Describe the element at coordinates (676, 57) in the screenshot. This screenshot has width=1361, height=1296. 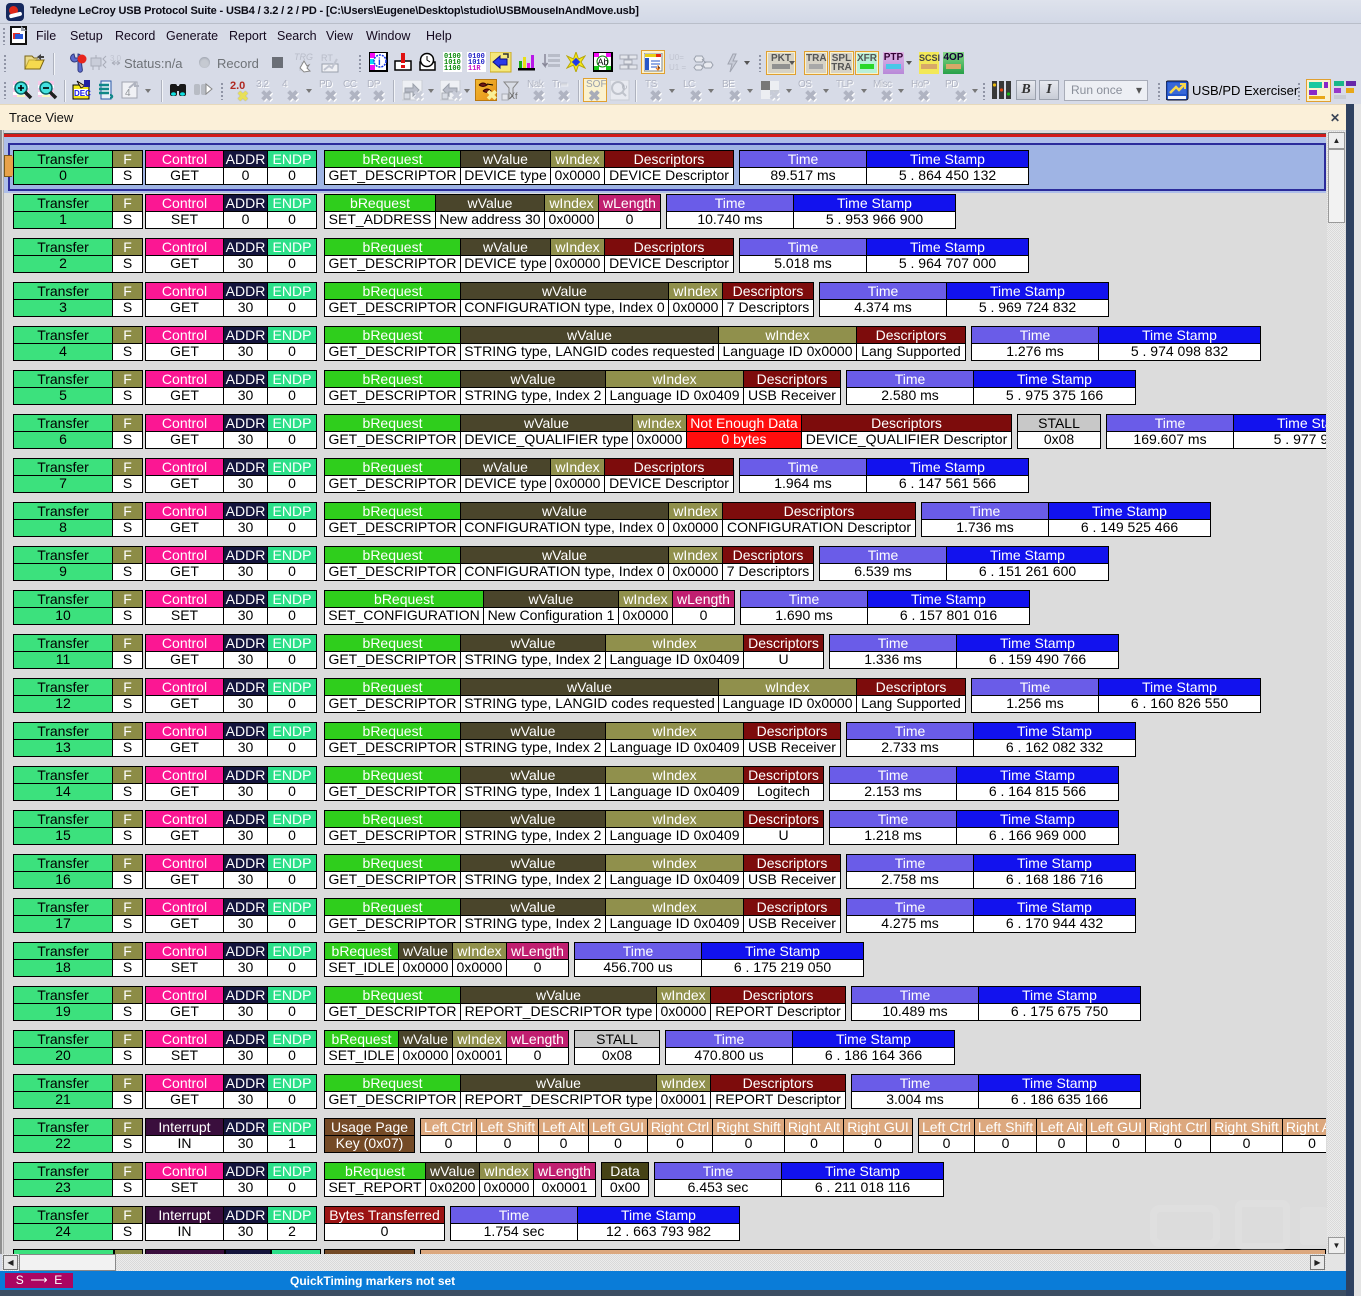
I see `svg-text: U0=` at that location.